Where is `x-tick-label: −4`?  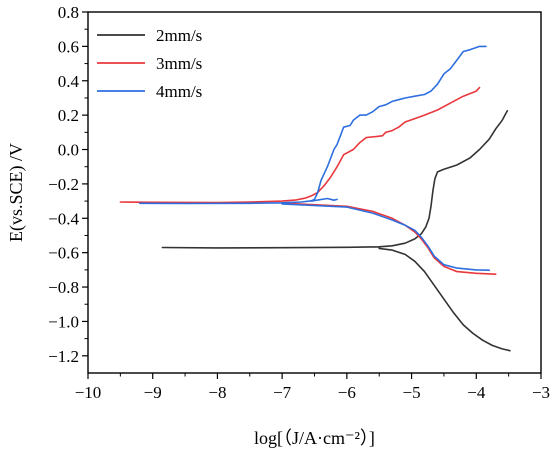
x-tick-label: −4 is located at coordinates (476, 392).